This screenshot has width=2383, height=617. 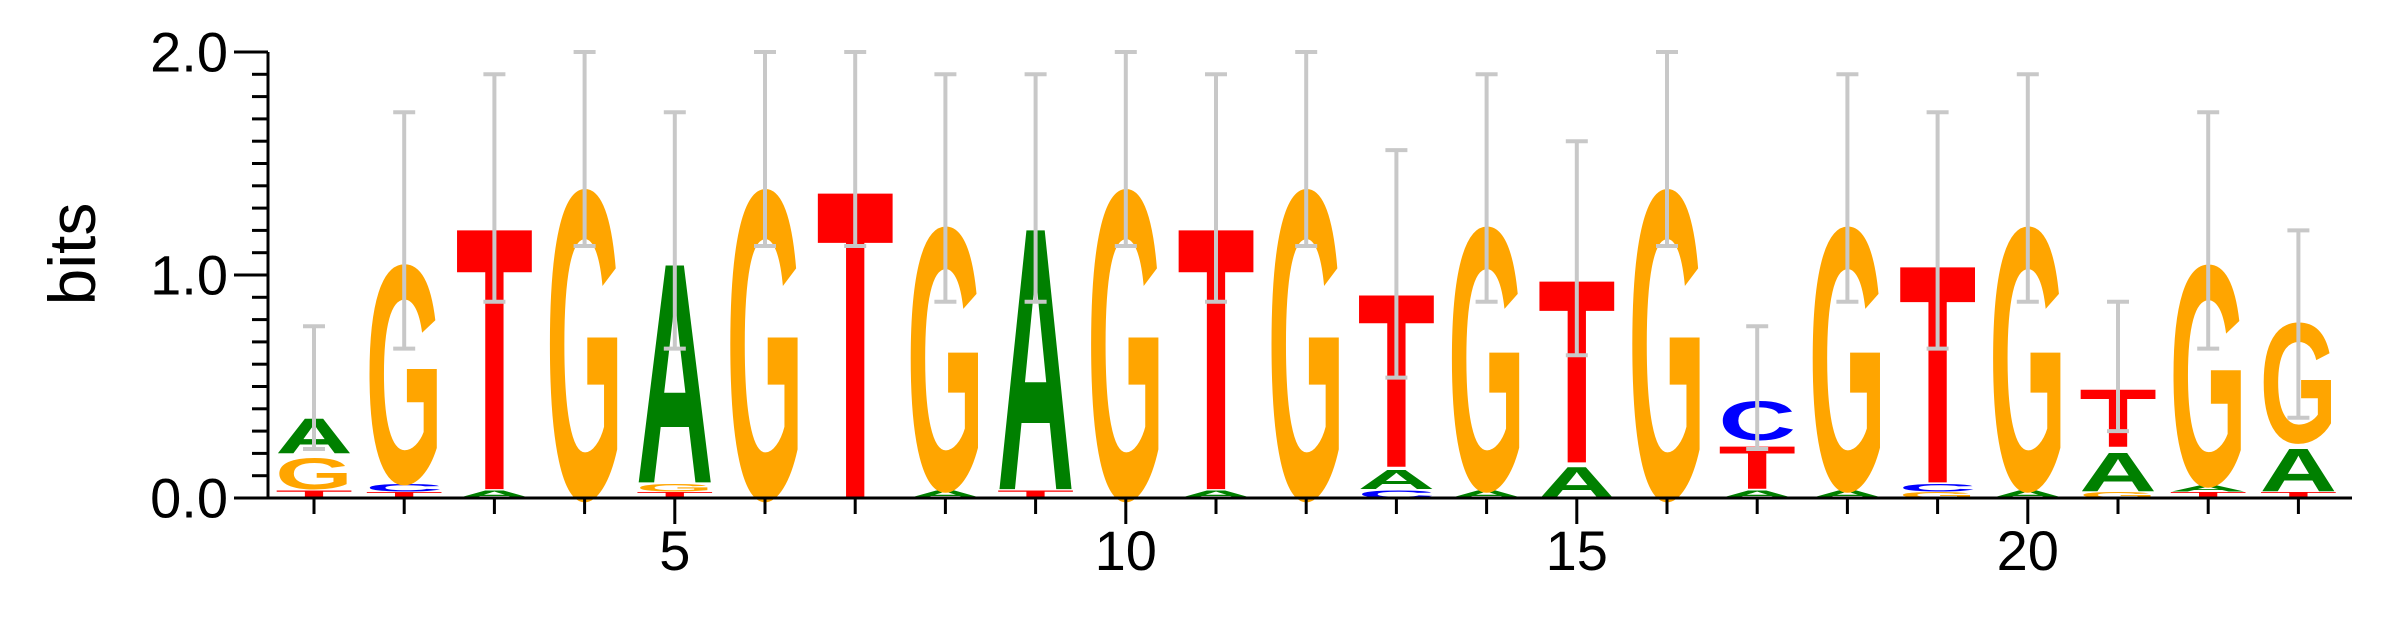 I want to click on x-tick-label: 10, so click(x=1126, y=550).